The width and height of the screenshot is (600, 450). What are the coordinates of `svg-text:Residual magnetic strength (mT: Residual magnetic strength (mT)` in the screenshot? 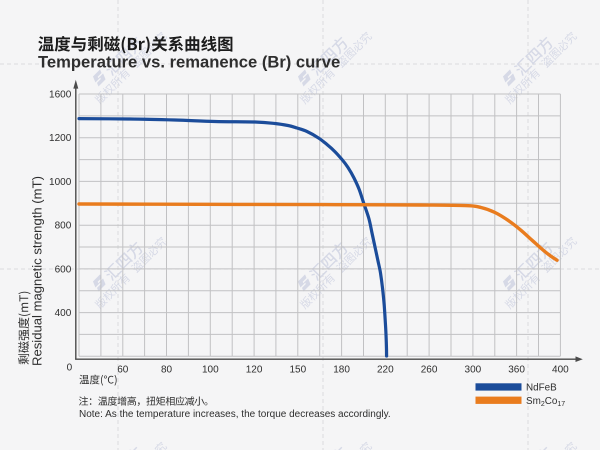 It's located at (37, 271).